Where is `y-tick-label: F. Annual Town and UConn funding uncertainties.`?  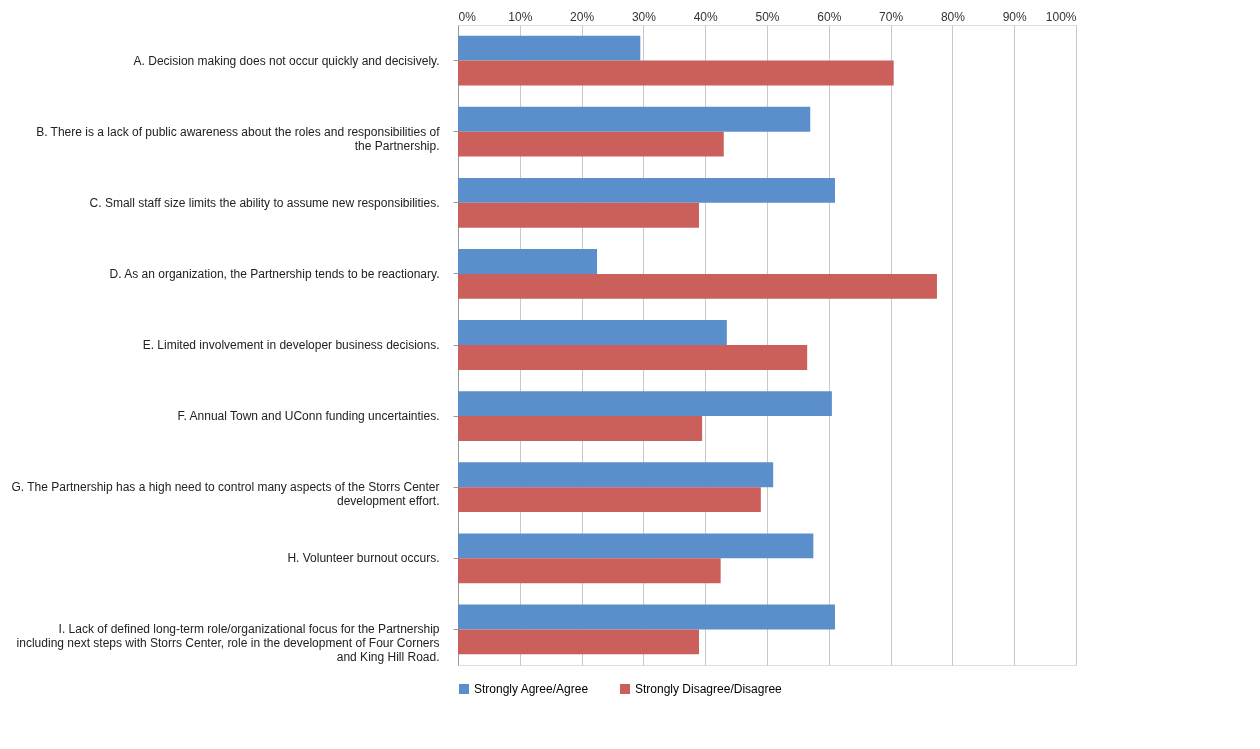
y-tick-label: F. Annual Town and UConn funding uncertainties. is located at coordinates (308, 416).